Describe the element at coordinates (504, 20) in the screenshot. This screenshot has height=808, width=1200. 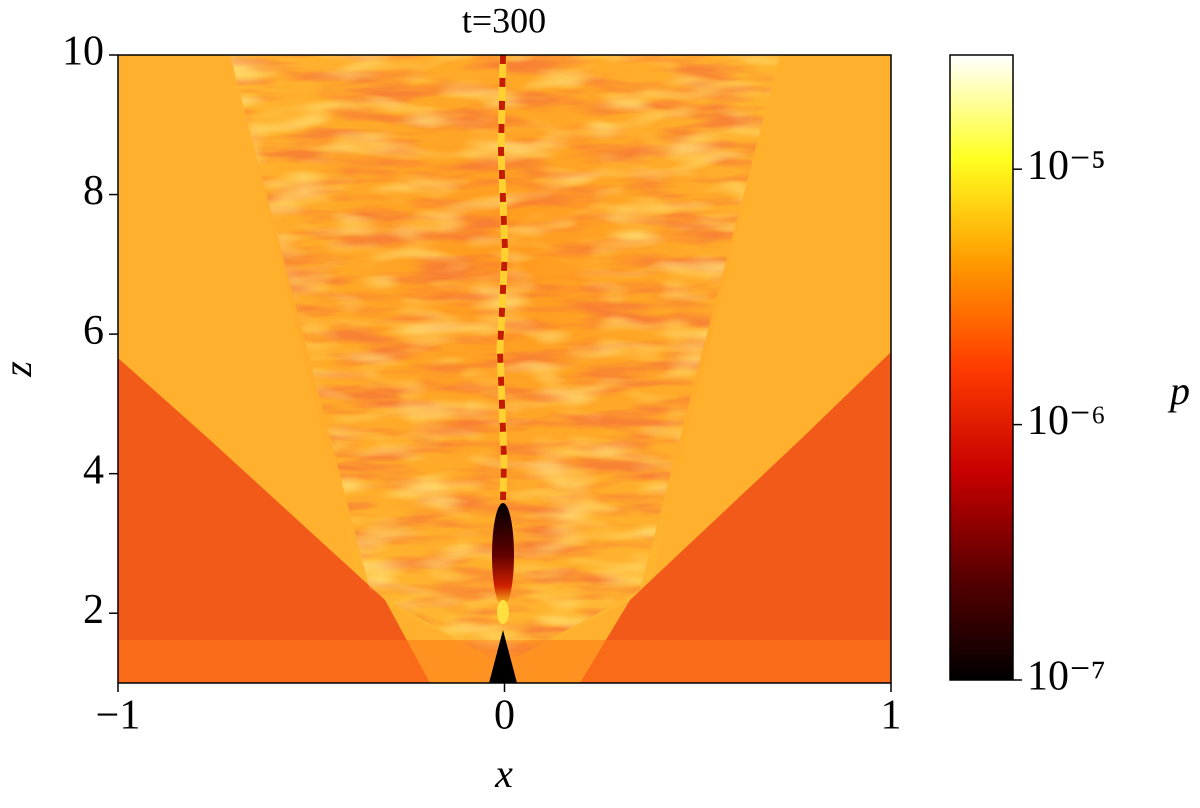
I see `chart-title: t=300` at that location.